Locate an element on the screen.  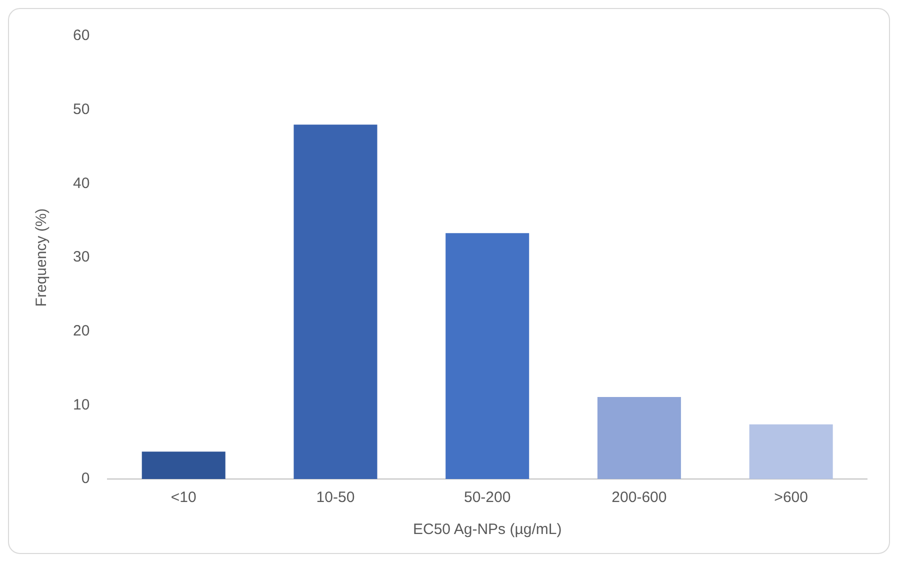
y-tick-label: 40 is located at coordinates (81, 183).